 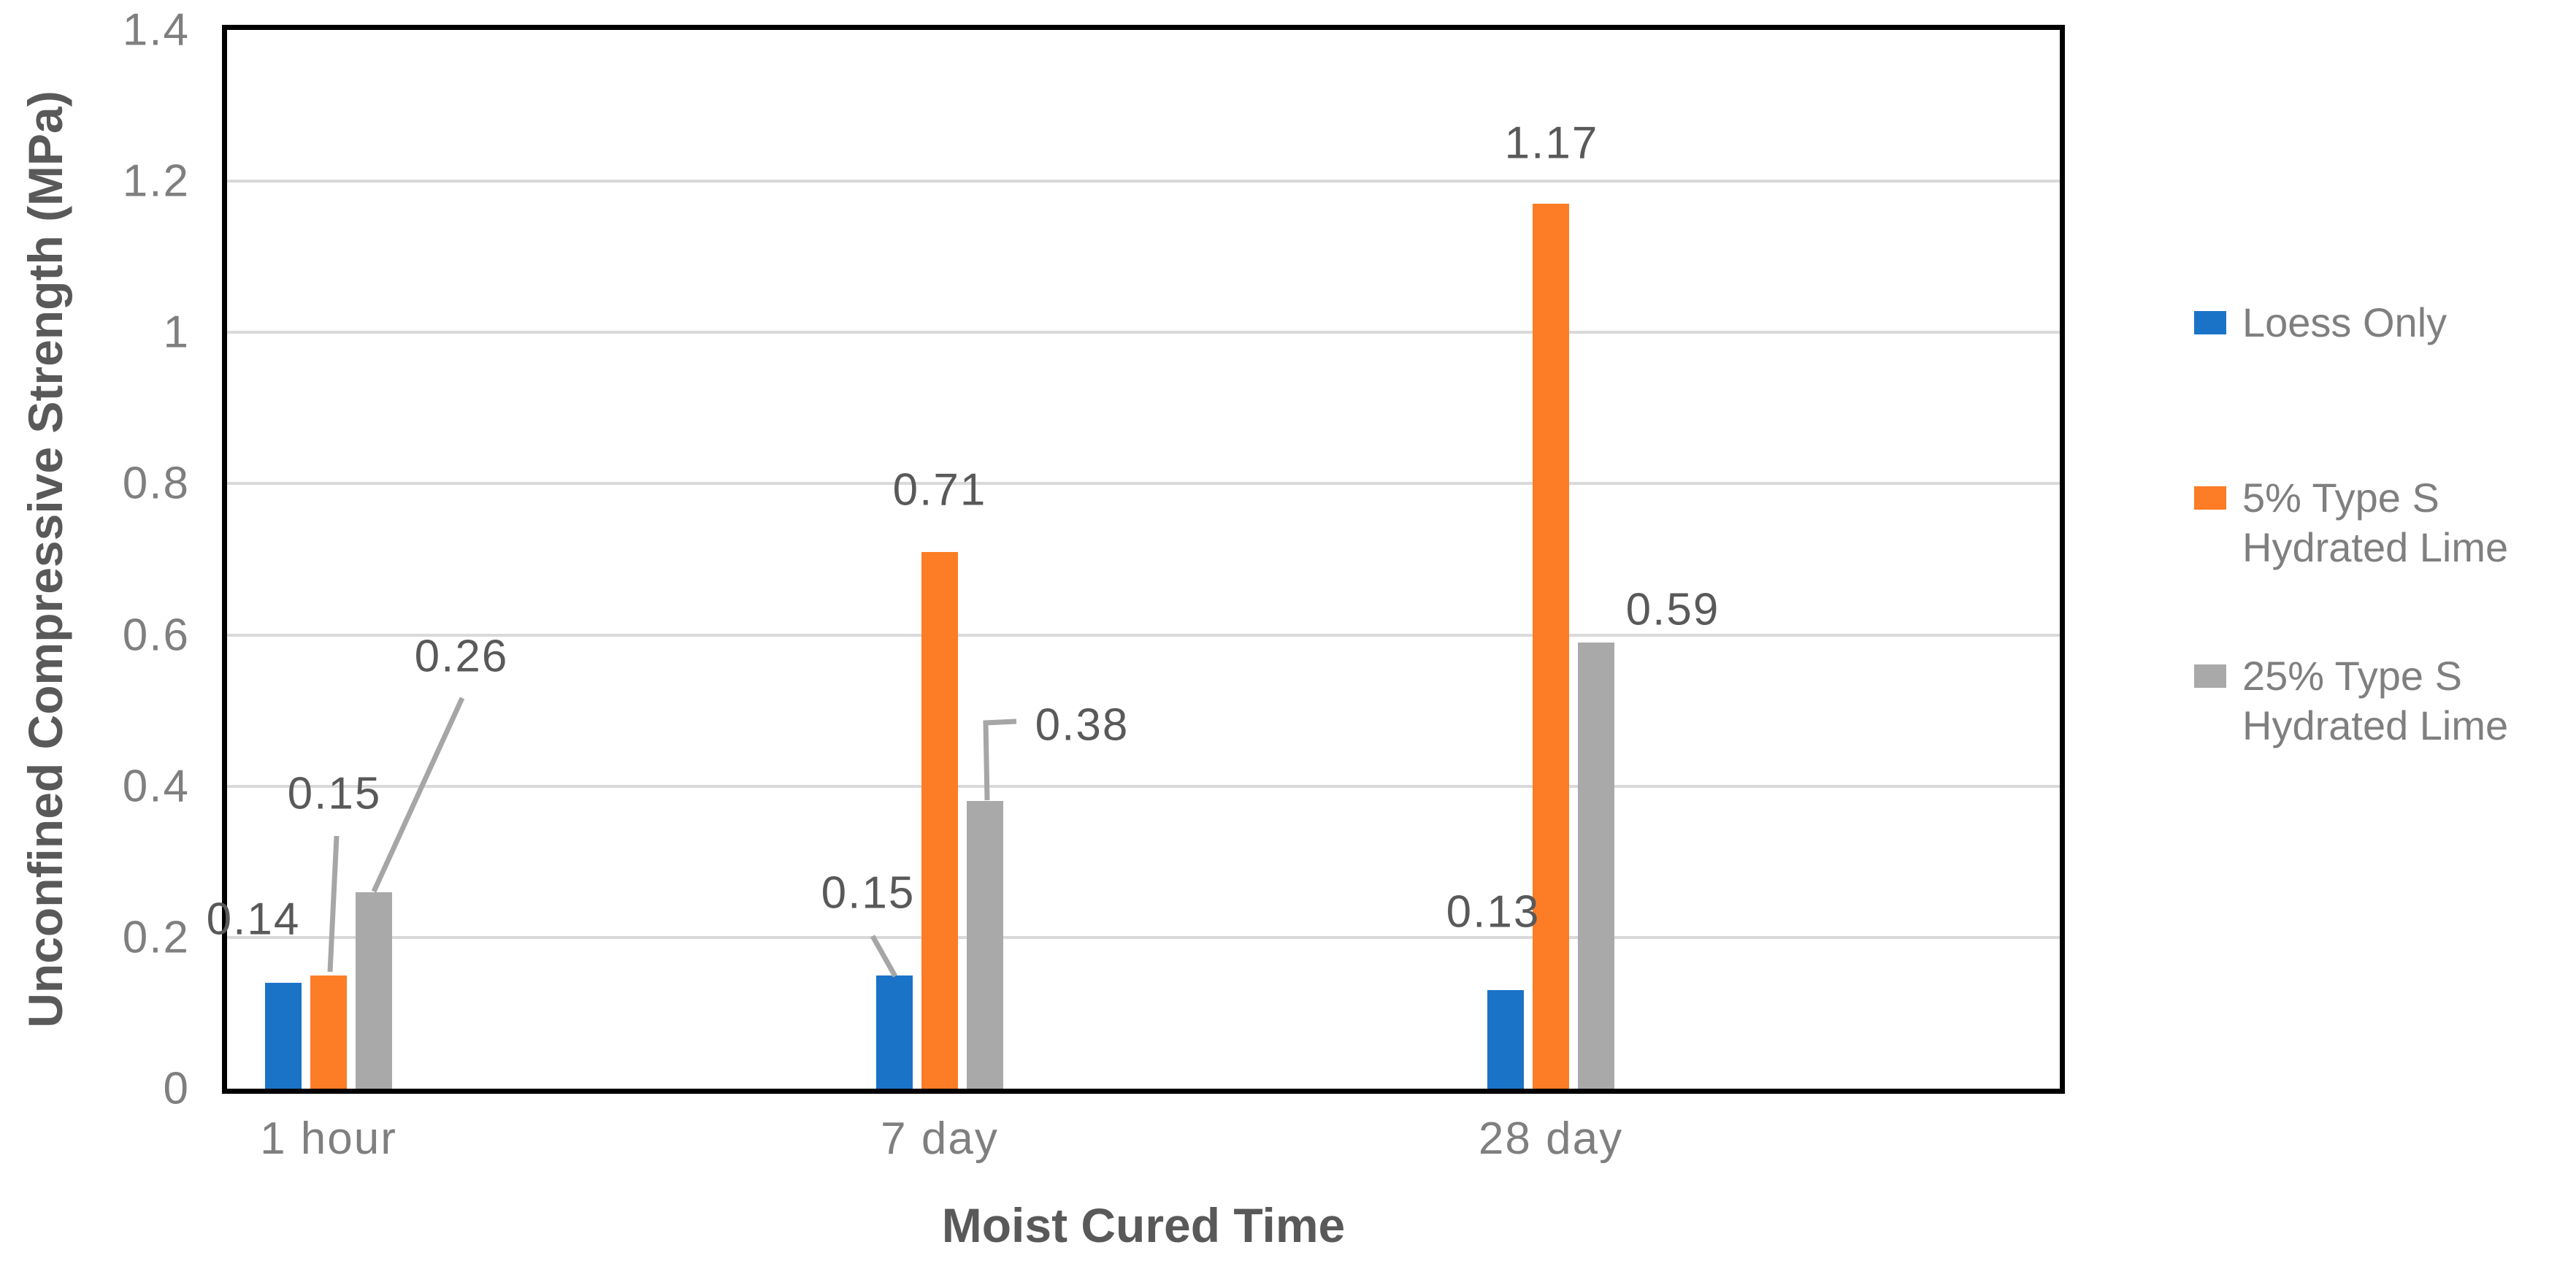 I want to click on legend-entry-2: 25% Type S Hydrated Lime, so click(x=2351, y=701).